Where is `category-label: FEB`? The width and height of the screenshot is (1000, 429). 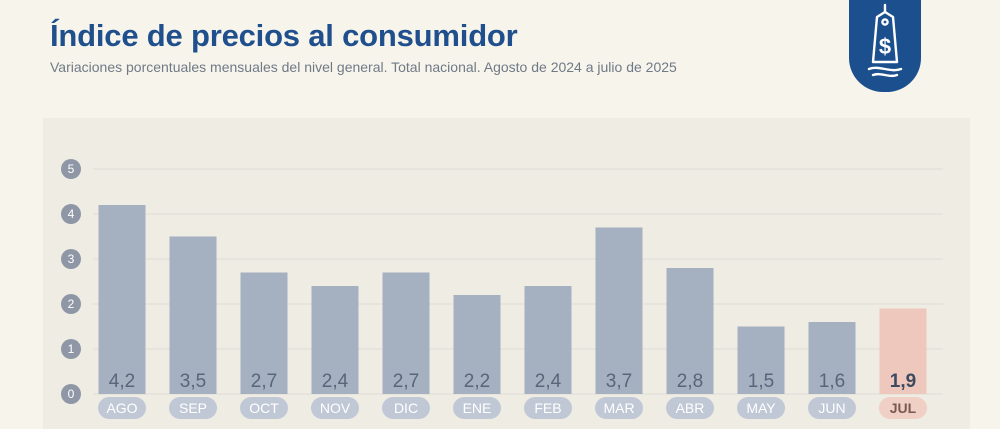
category-label: FEB is located at coordinates (547, 408).